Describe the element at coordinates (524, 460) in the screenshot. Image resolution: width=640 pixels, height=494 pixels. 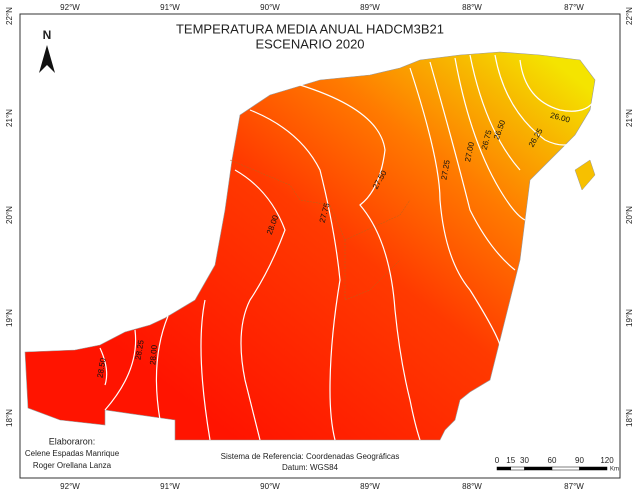
I see `scale-tick-label: 30` at that location.